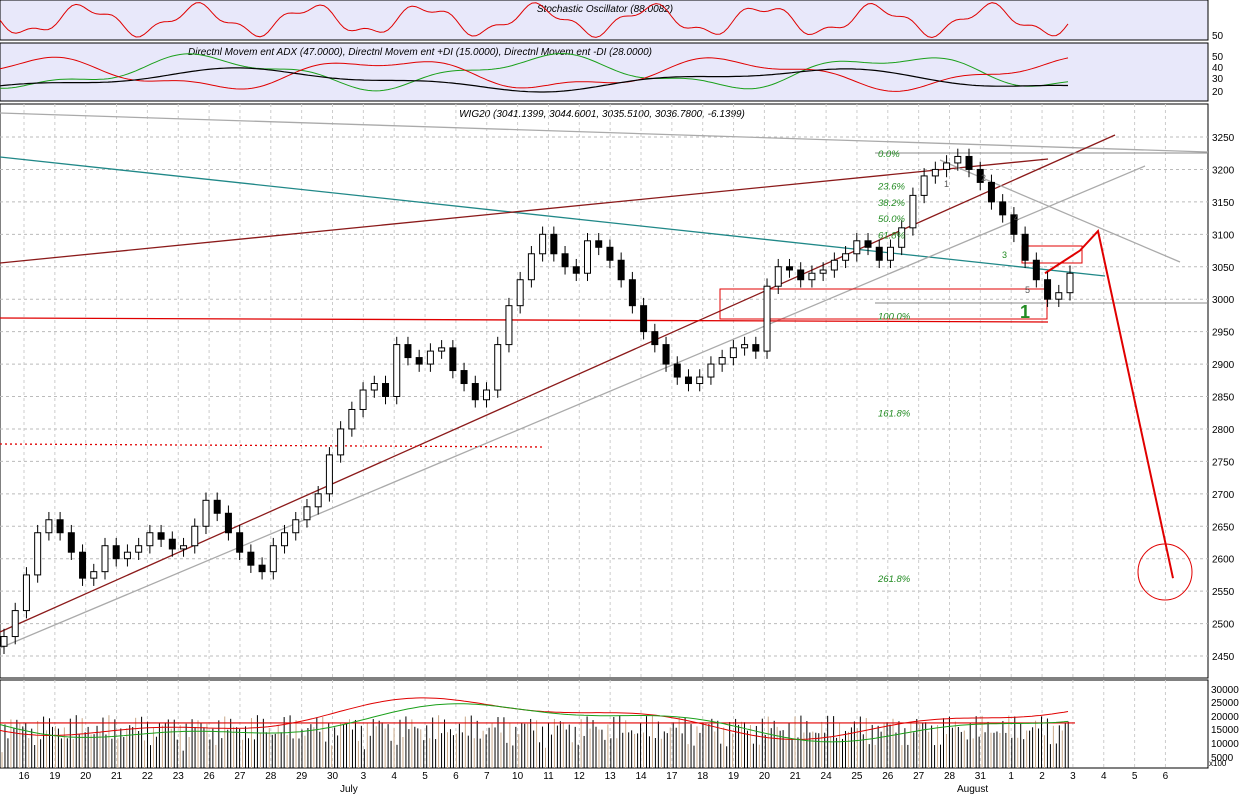 The image size is (1250, 800). What do you see at coordinates (894, 316) in the screenshot?
I see `fib-label: 100.0%` at bounding box center [894, 316].